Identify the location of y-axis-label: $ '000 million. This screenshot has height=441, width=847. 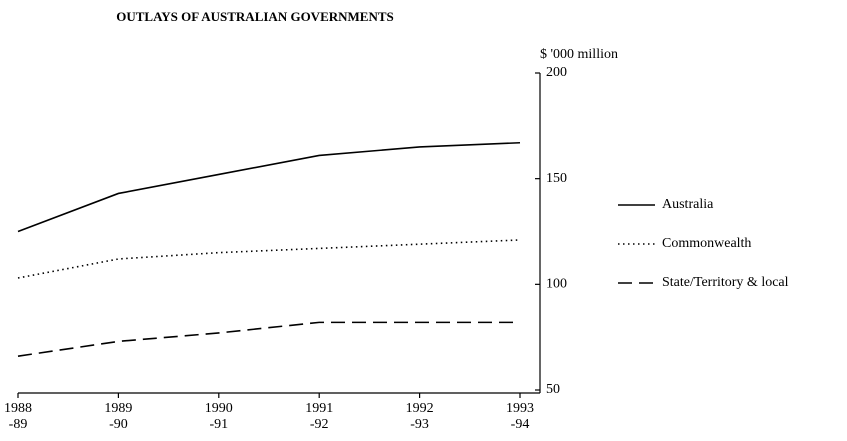
(579, 54).